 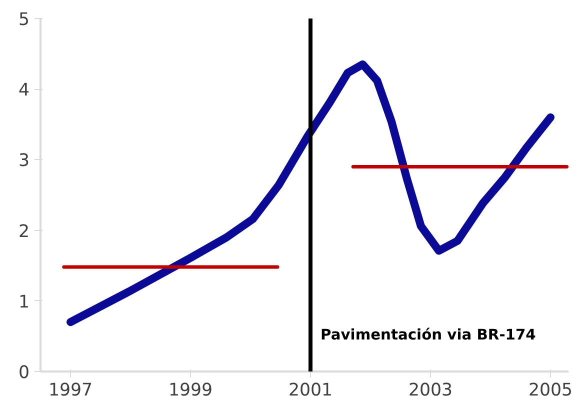 What do you see at coordinates (24, 232) in the screenshot?
I see `y-tick-label: 2` at bounding box center [24, 232].